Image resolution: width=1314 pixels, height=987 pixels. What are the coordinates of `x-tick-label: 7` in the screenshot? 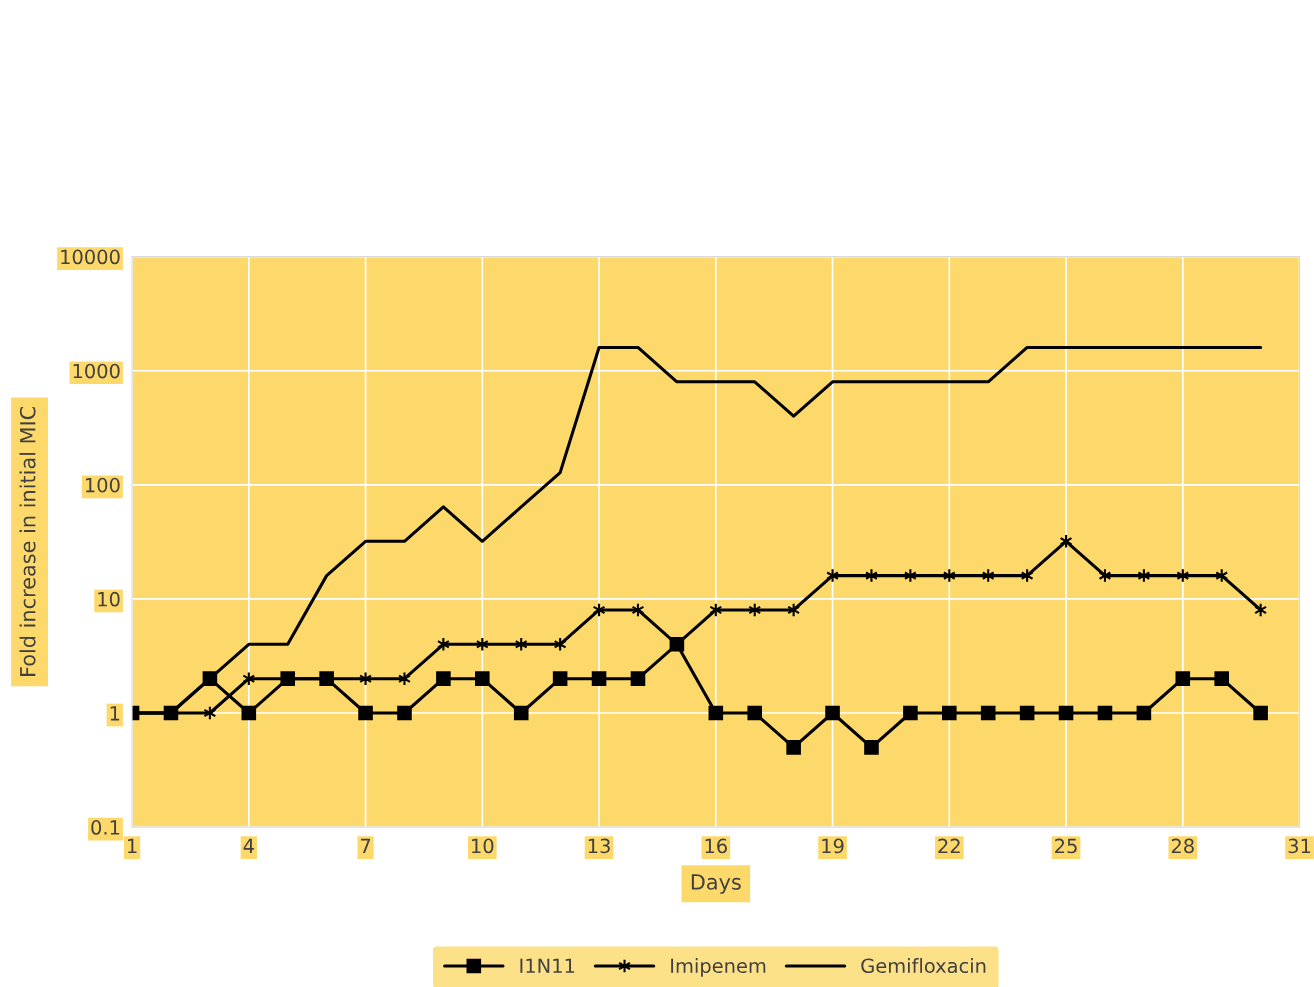 It's located at (365, 845).